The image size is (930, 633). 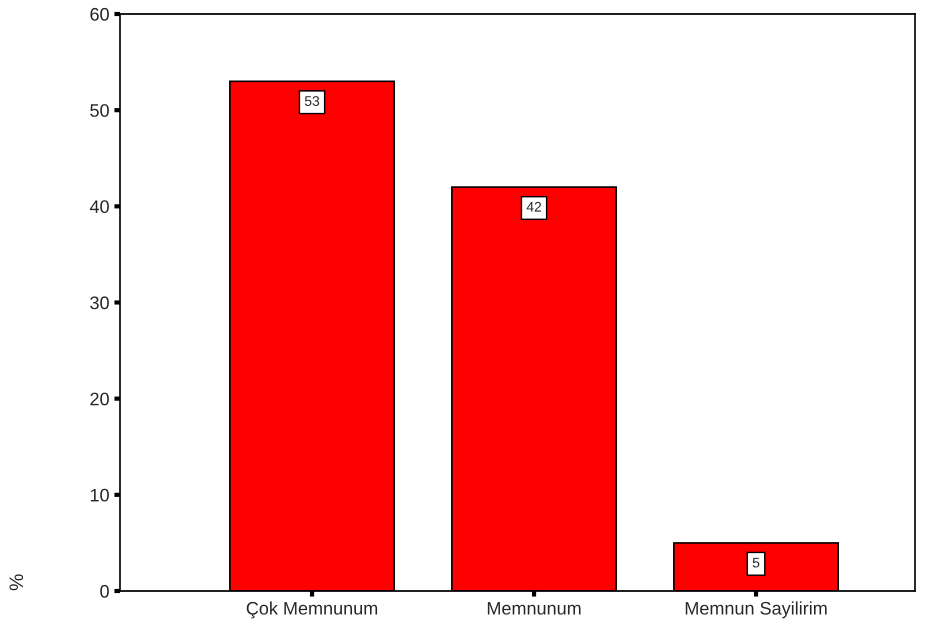 I want to click on y-tick-label: 50, so click(x=99, y=110).